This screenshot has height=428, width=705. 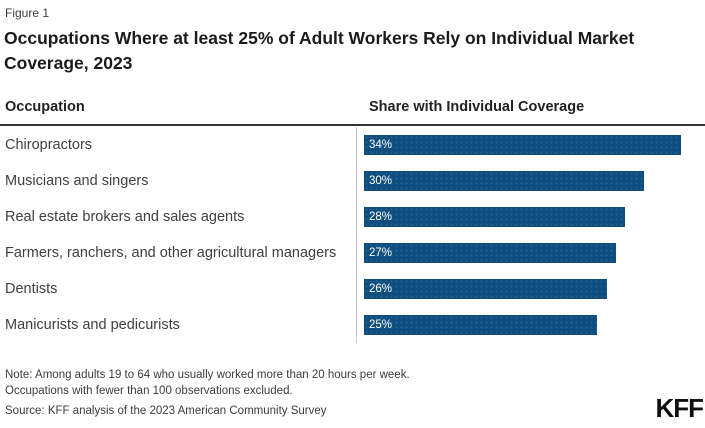 I want to click on bar-value-label: 34%, so click(x=381, y=145).